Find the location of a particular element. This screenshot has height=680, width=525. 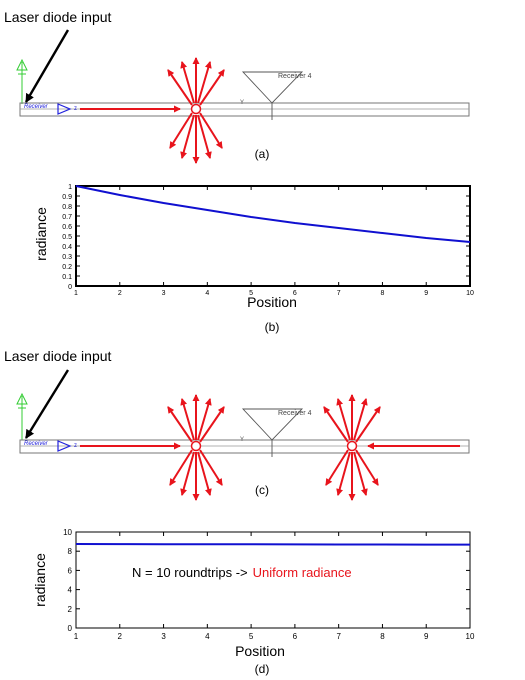

chart-b-ylabel: radiance is located at coordinates (41, 234).